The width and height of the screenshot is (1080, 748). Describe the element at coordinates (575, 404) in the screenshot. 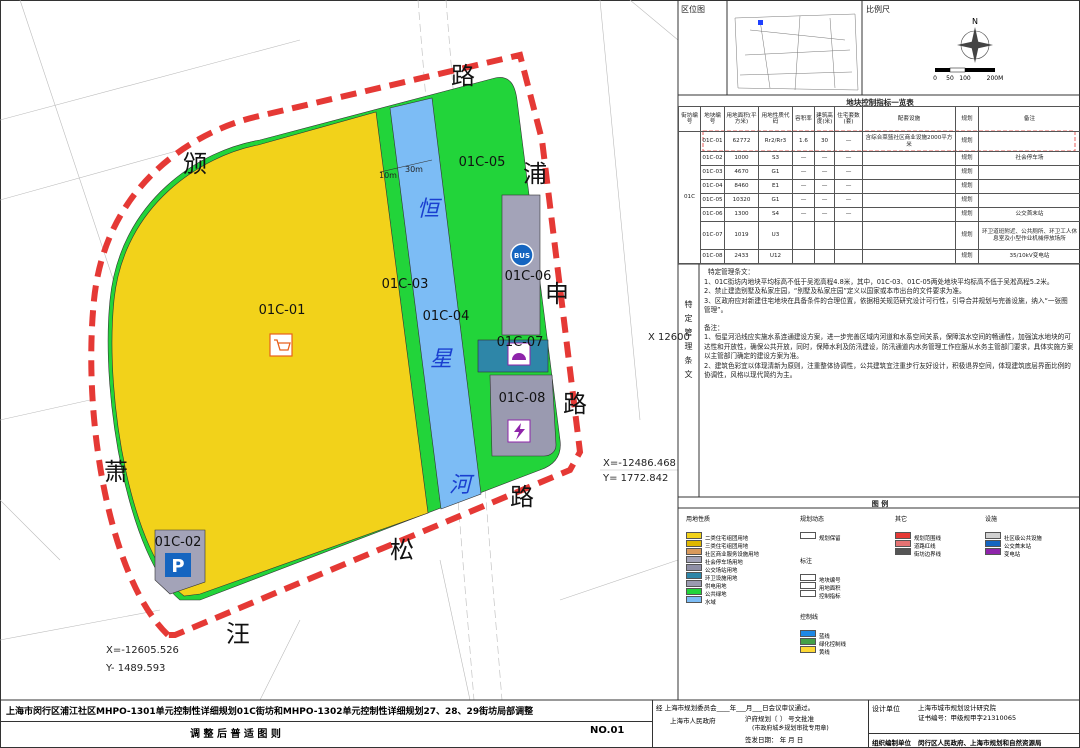

I see `road-name: 路` at that location.